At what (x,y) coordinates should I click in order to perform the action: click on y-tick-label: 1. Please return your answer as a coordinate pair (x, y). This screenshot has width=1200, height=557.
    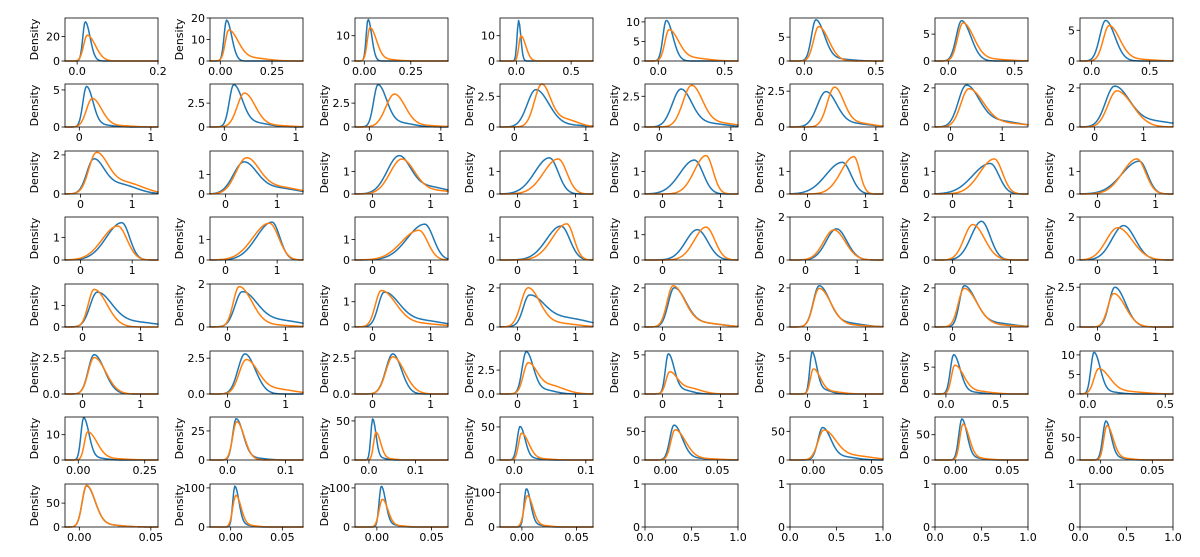
    Looking at the image, I should click on (346, 302).